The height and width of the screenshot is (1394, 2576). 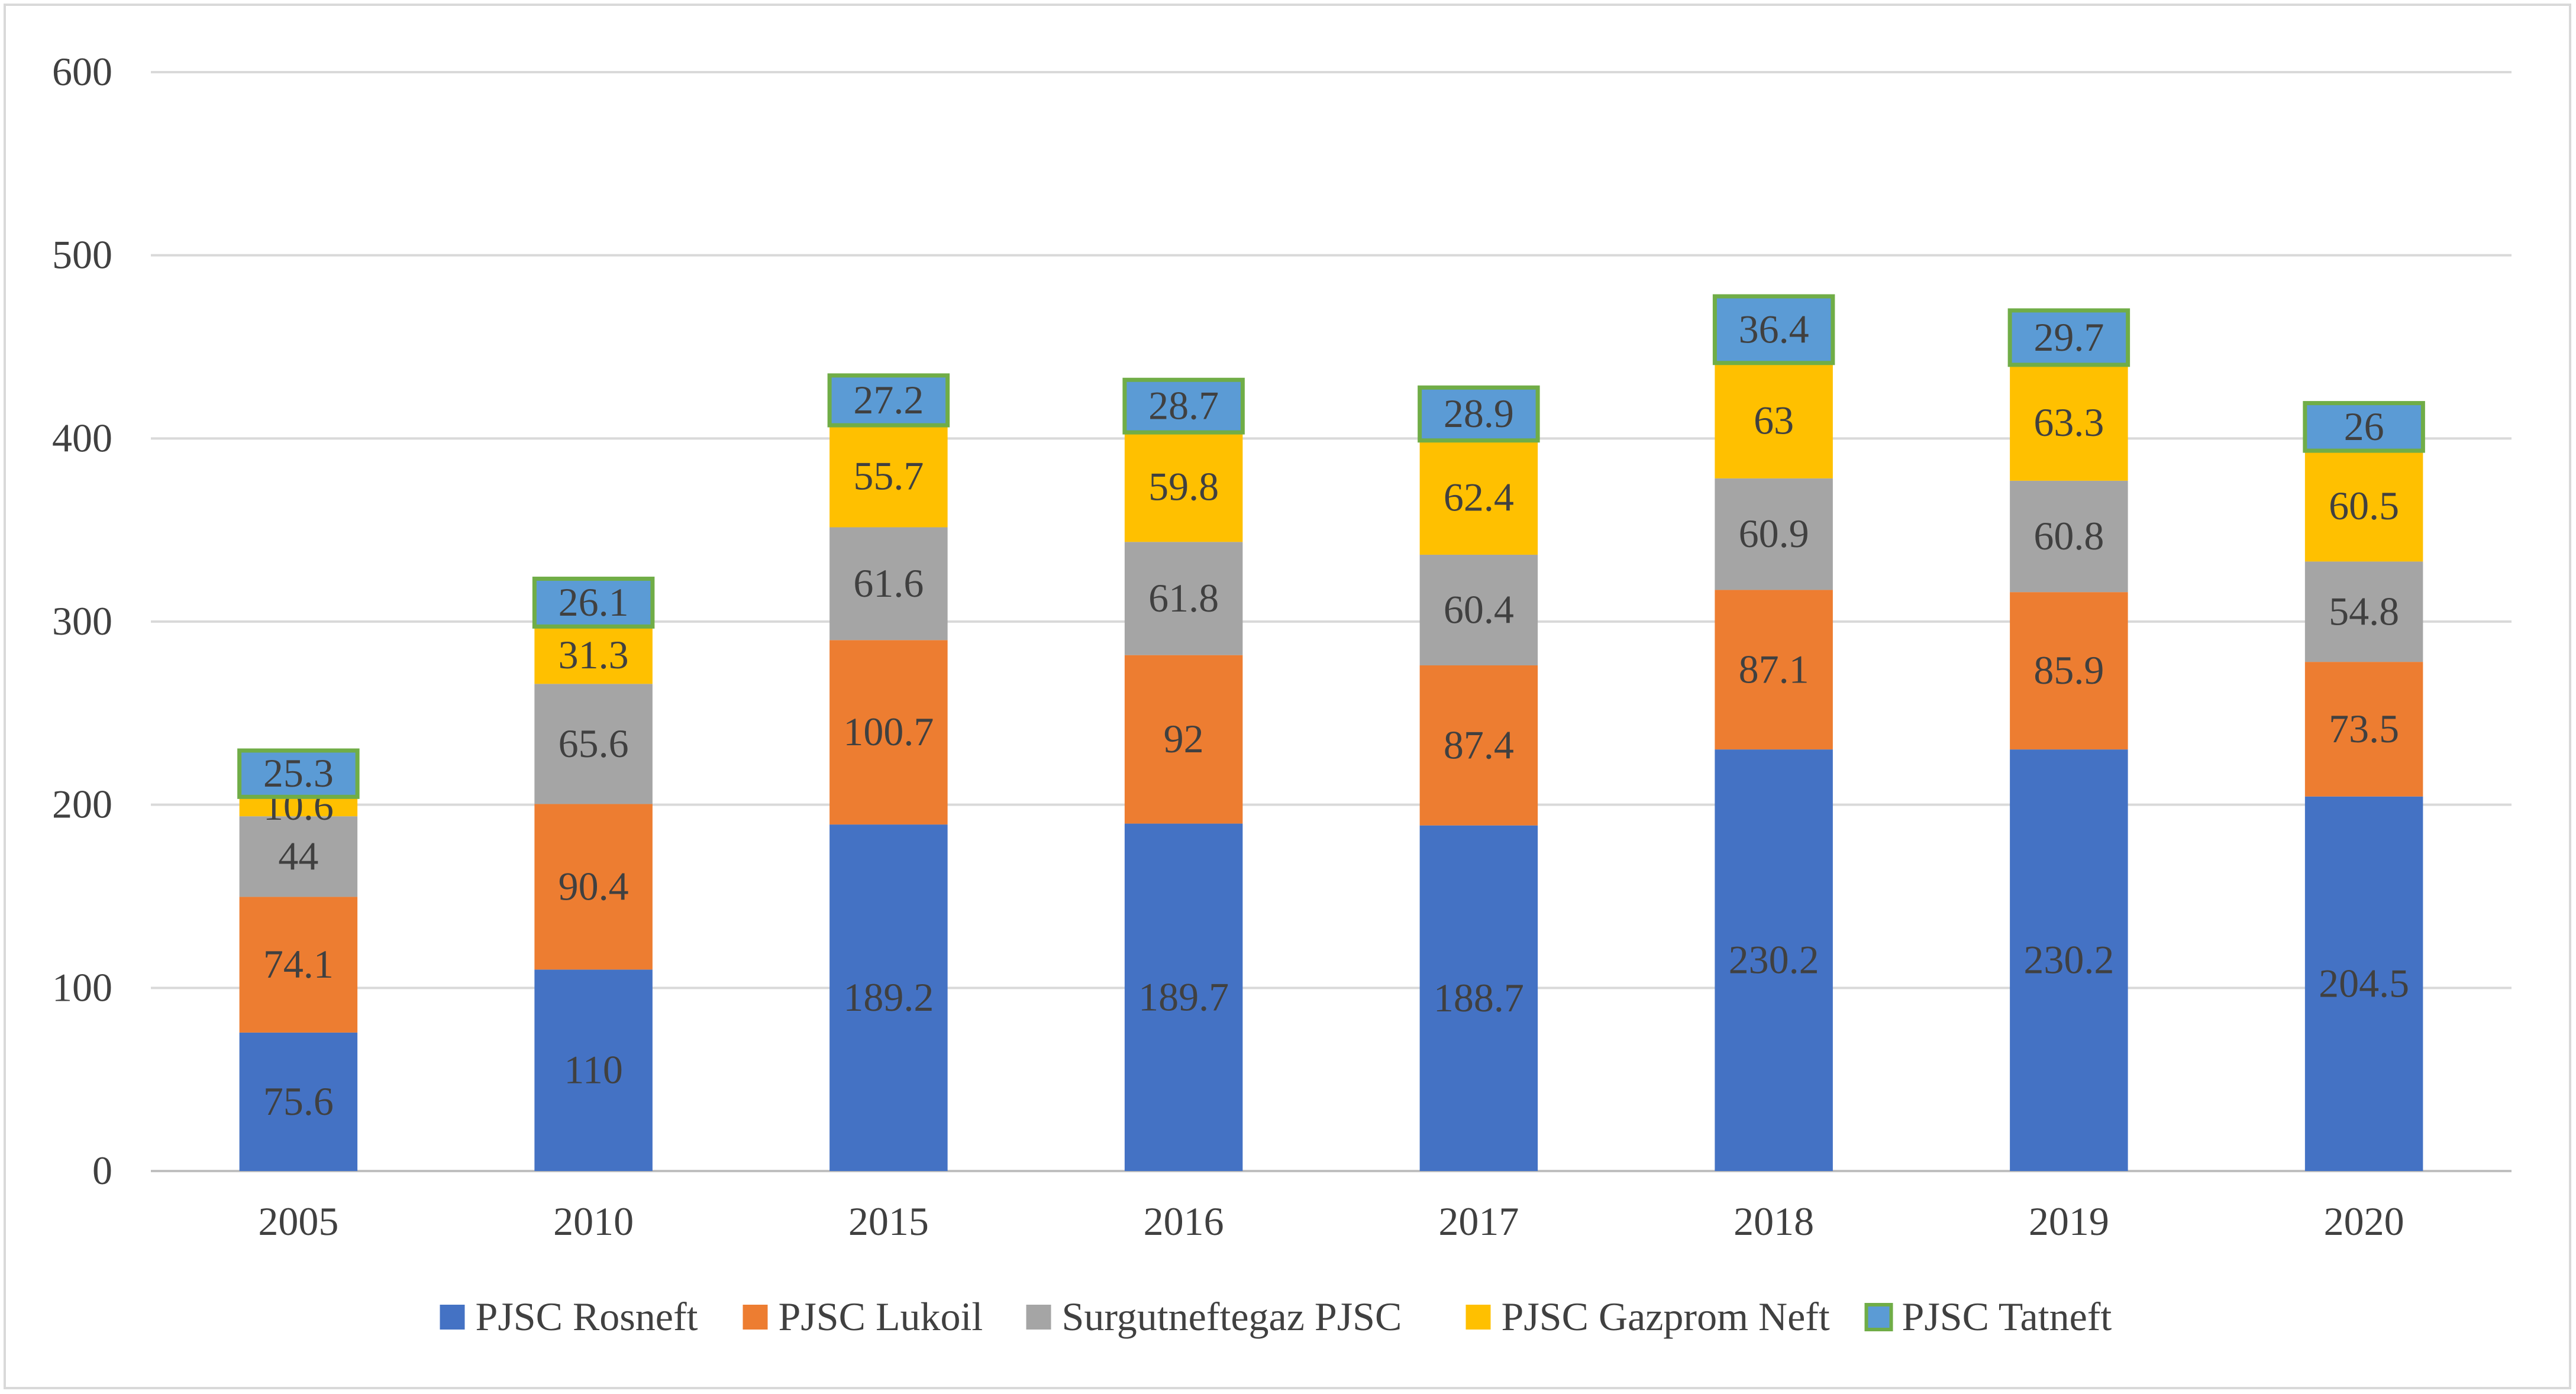 I want to click on data-label: 100.7, so click(x=888, y=732).